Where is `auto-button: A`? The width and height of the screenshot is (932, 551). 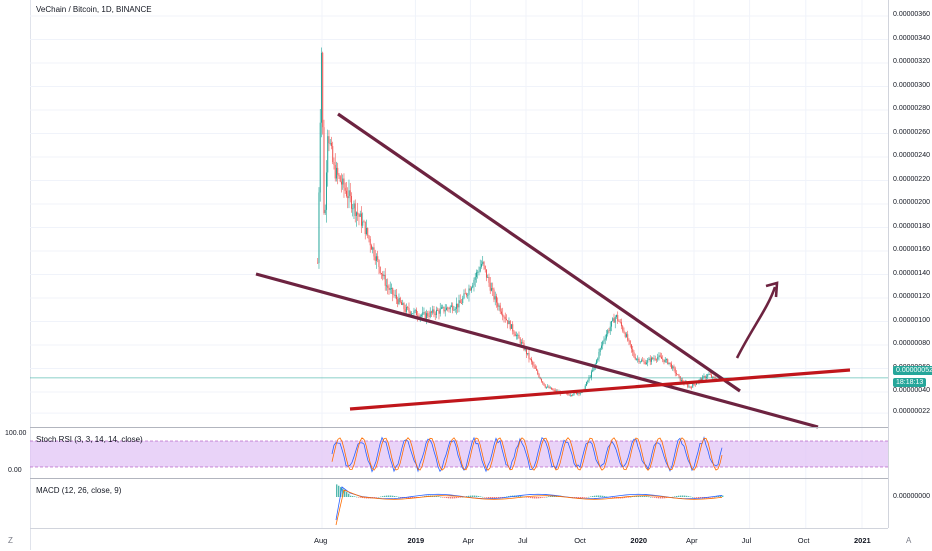 auto-button: A is located at coordinates (909, 540).